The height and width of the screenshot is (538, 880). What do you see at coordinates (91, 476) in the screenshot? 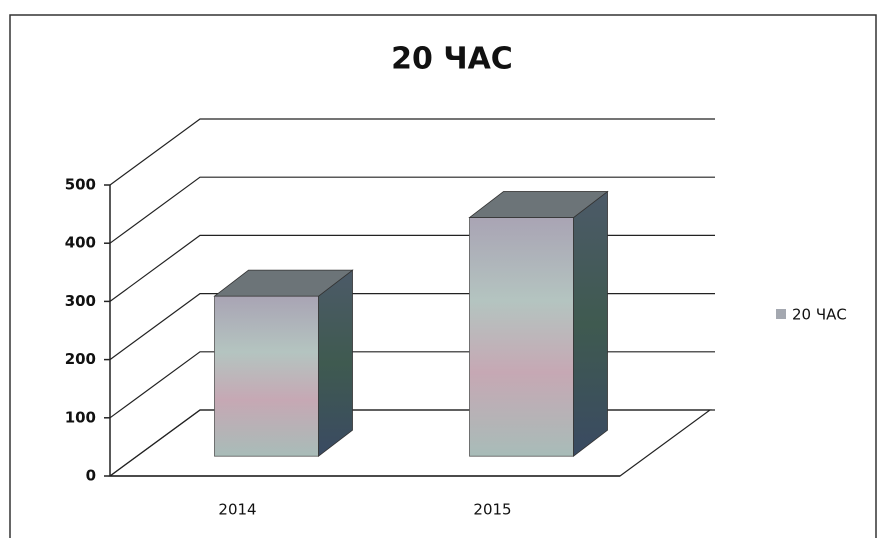
I see `y-tick-label: 0` at bounding box center [91, 476].